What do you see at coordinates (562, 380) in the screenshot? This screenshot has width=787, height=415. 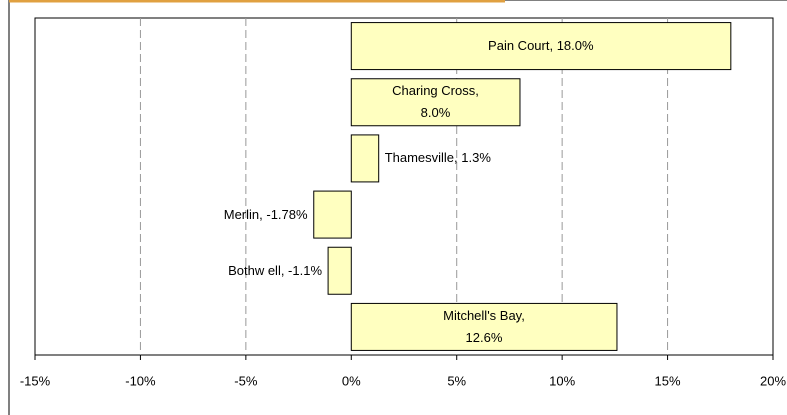 I see `x-tick-label: 10%` at bounding box center [562, 380].